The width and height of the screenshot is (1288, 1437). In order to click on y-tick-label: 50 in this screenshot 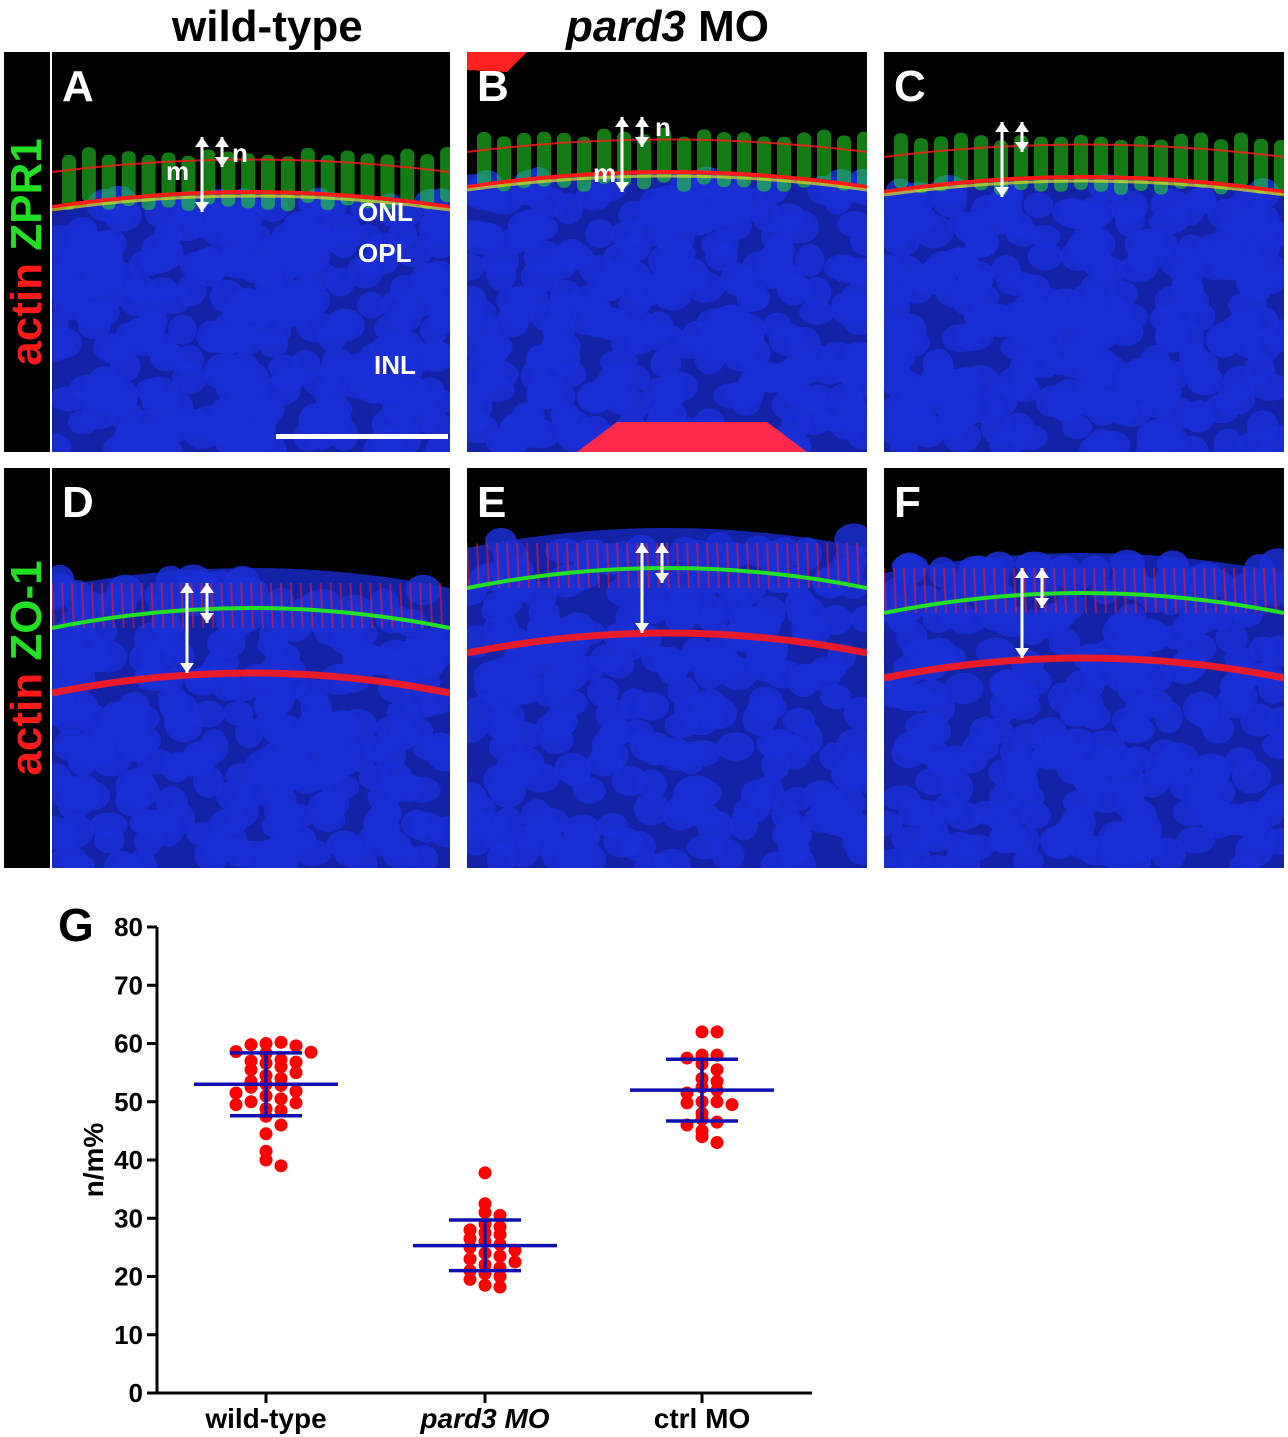, I will do `click(128, 1102)`.